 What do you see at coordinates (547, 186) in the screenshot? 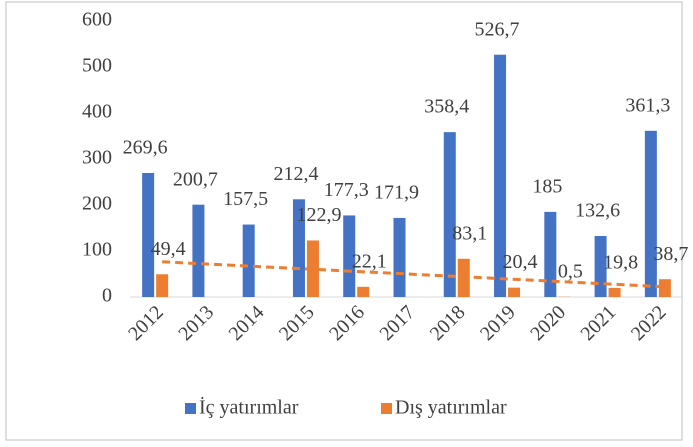
I see `value-label: 185` at bounding box center [547, 186].